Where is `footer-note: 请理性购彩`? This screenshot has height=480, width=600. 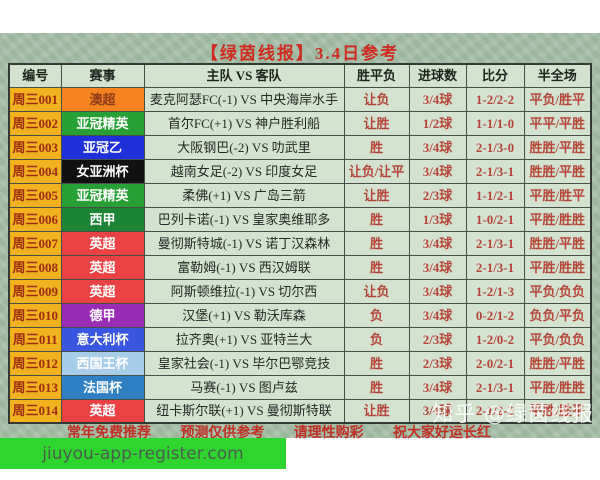
footer-note: 请理性购彩 is located at coordinates (328, 433).